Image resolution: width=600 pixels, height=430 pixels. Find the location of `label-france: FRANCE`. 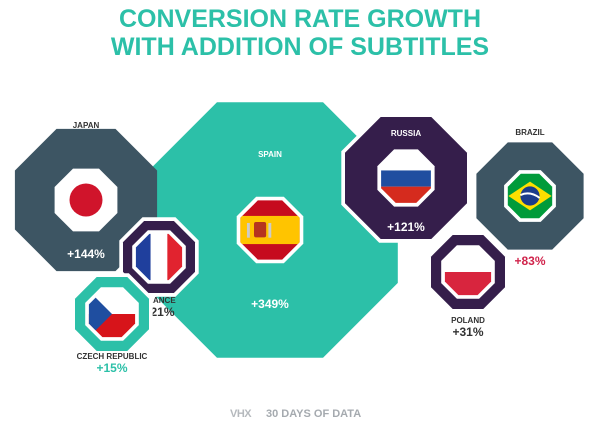

label-france: FRANCE is located at coordinates (159, 300).